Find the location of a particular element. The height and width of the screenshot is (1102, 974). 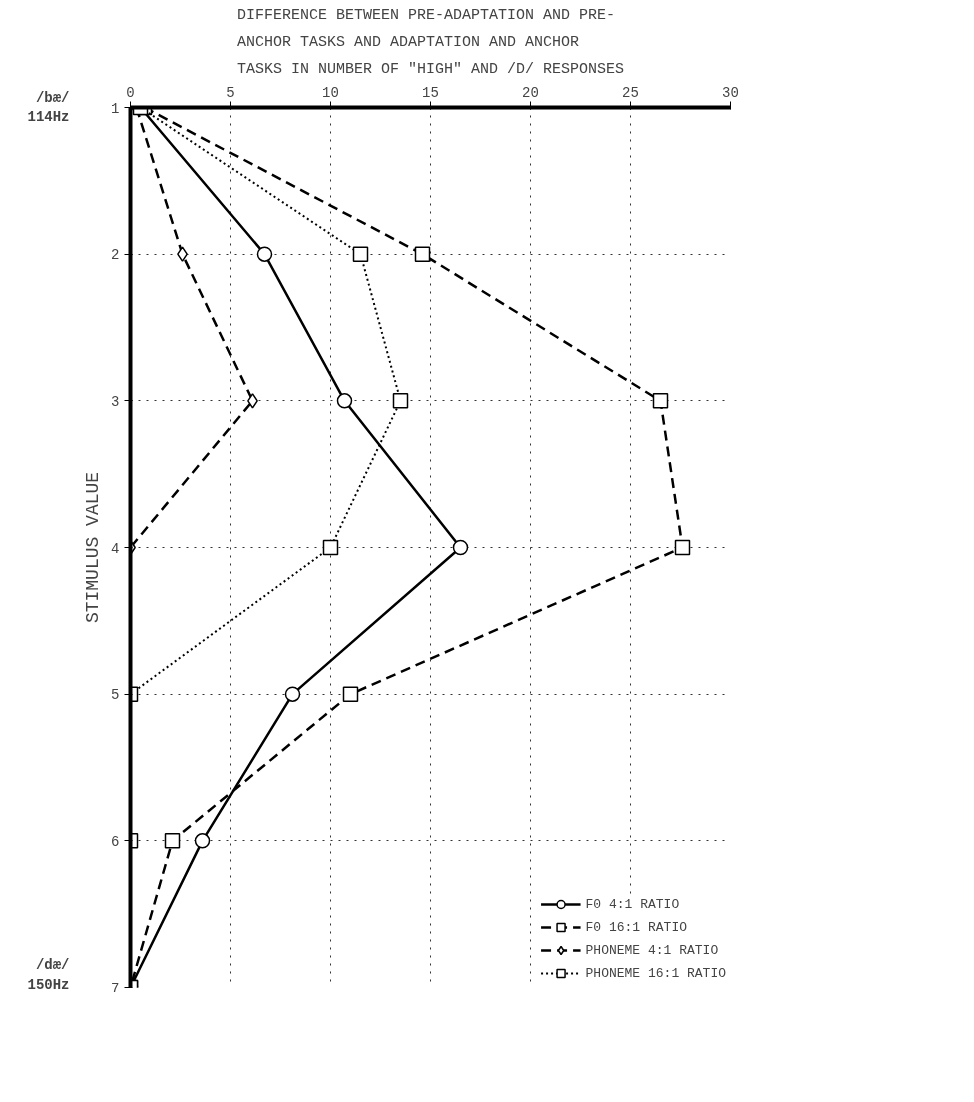

y-tick-label: 3 is located at coordinates (115, 401).